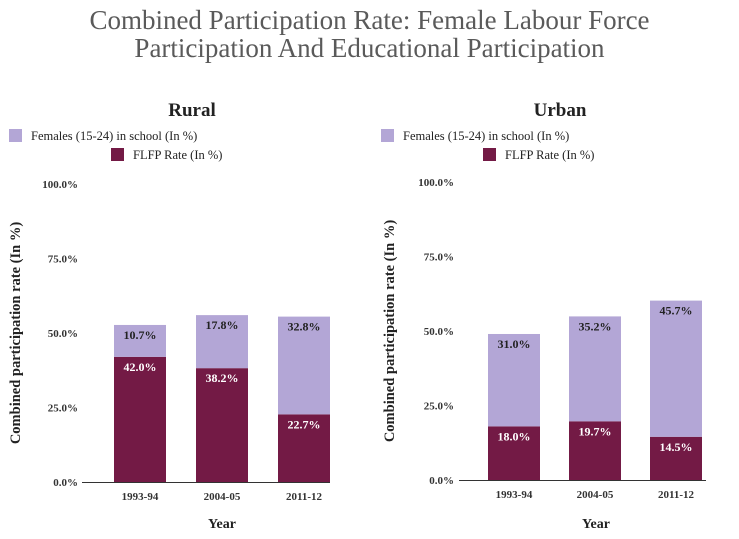 The image size is (739, 539). What do you see at coordinates (514, 495) in the screenshot?
I see `urban-x-tick-label: 1993-94` at bounding box center [514, 495].